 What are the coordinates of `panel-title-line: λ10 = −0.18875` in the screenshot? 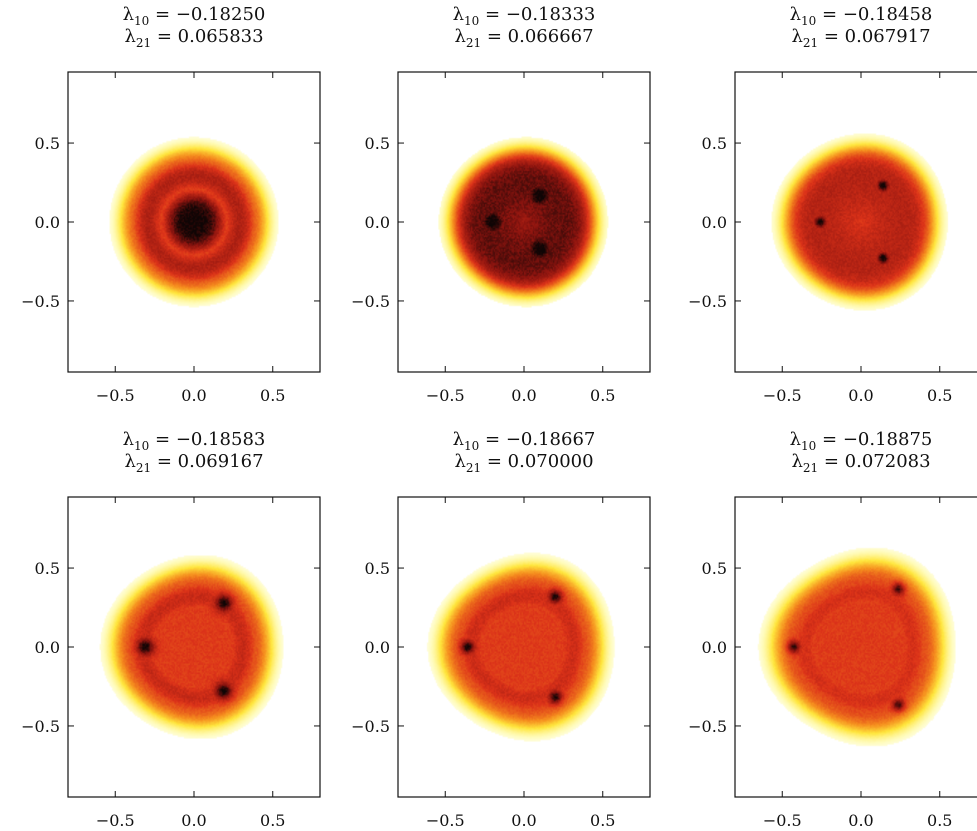 It's located at (861, 441).